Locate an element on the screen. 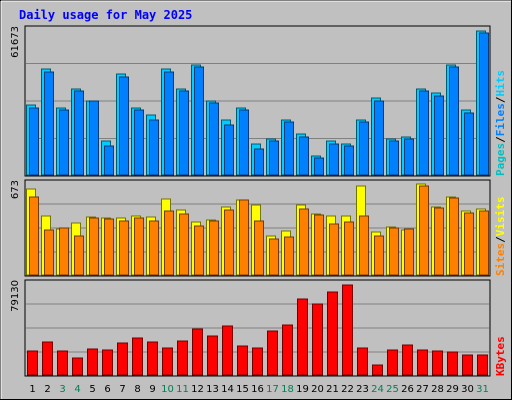 This screenshot has height=400, width=512. x-tick-label: 16 is located at coordinates (257, 389).